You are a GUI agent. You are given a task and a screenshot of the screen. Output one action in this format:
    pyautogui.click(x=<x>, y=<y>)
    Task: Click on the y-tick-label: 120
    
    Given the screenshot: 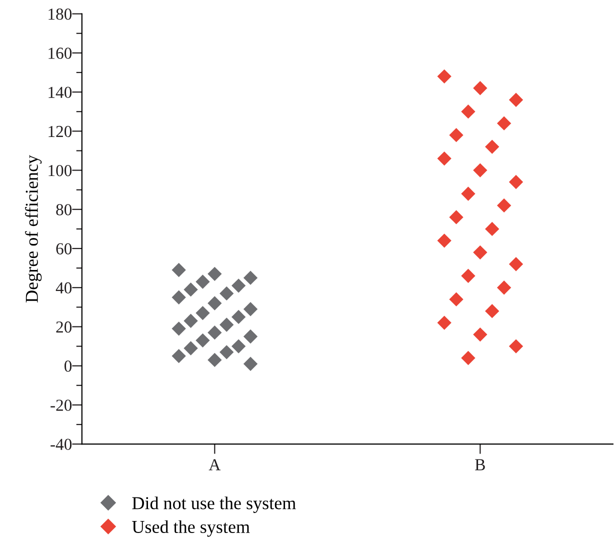 What is the action you would take?
    pyautogui.click(x=60, y=132)
    